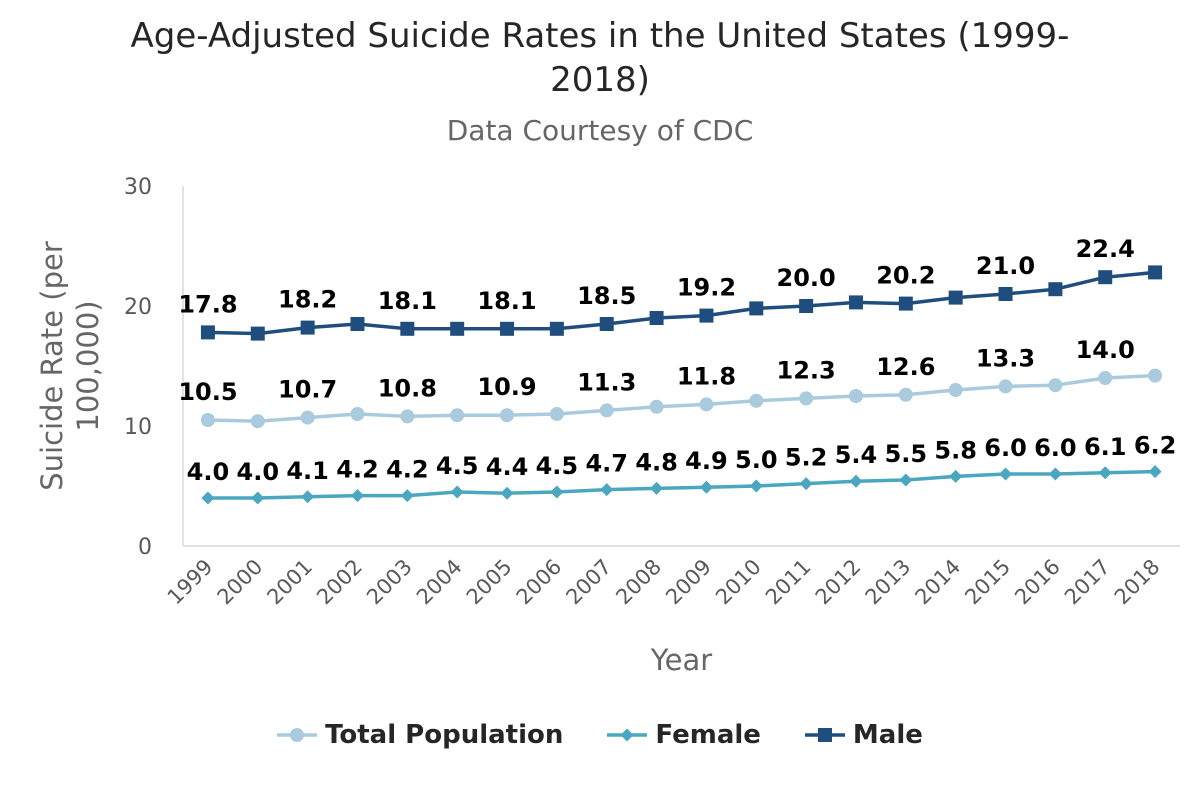 This screenshot has width=1200, height=800. Describe the element at coordinates (1005, 266) in the screenshot. I see `data-label-male: 21.0` at that location.